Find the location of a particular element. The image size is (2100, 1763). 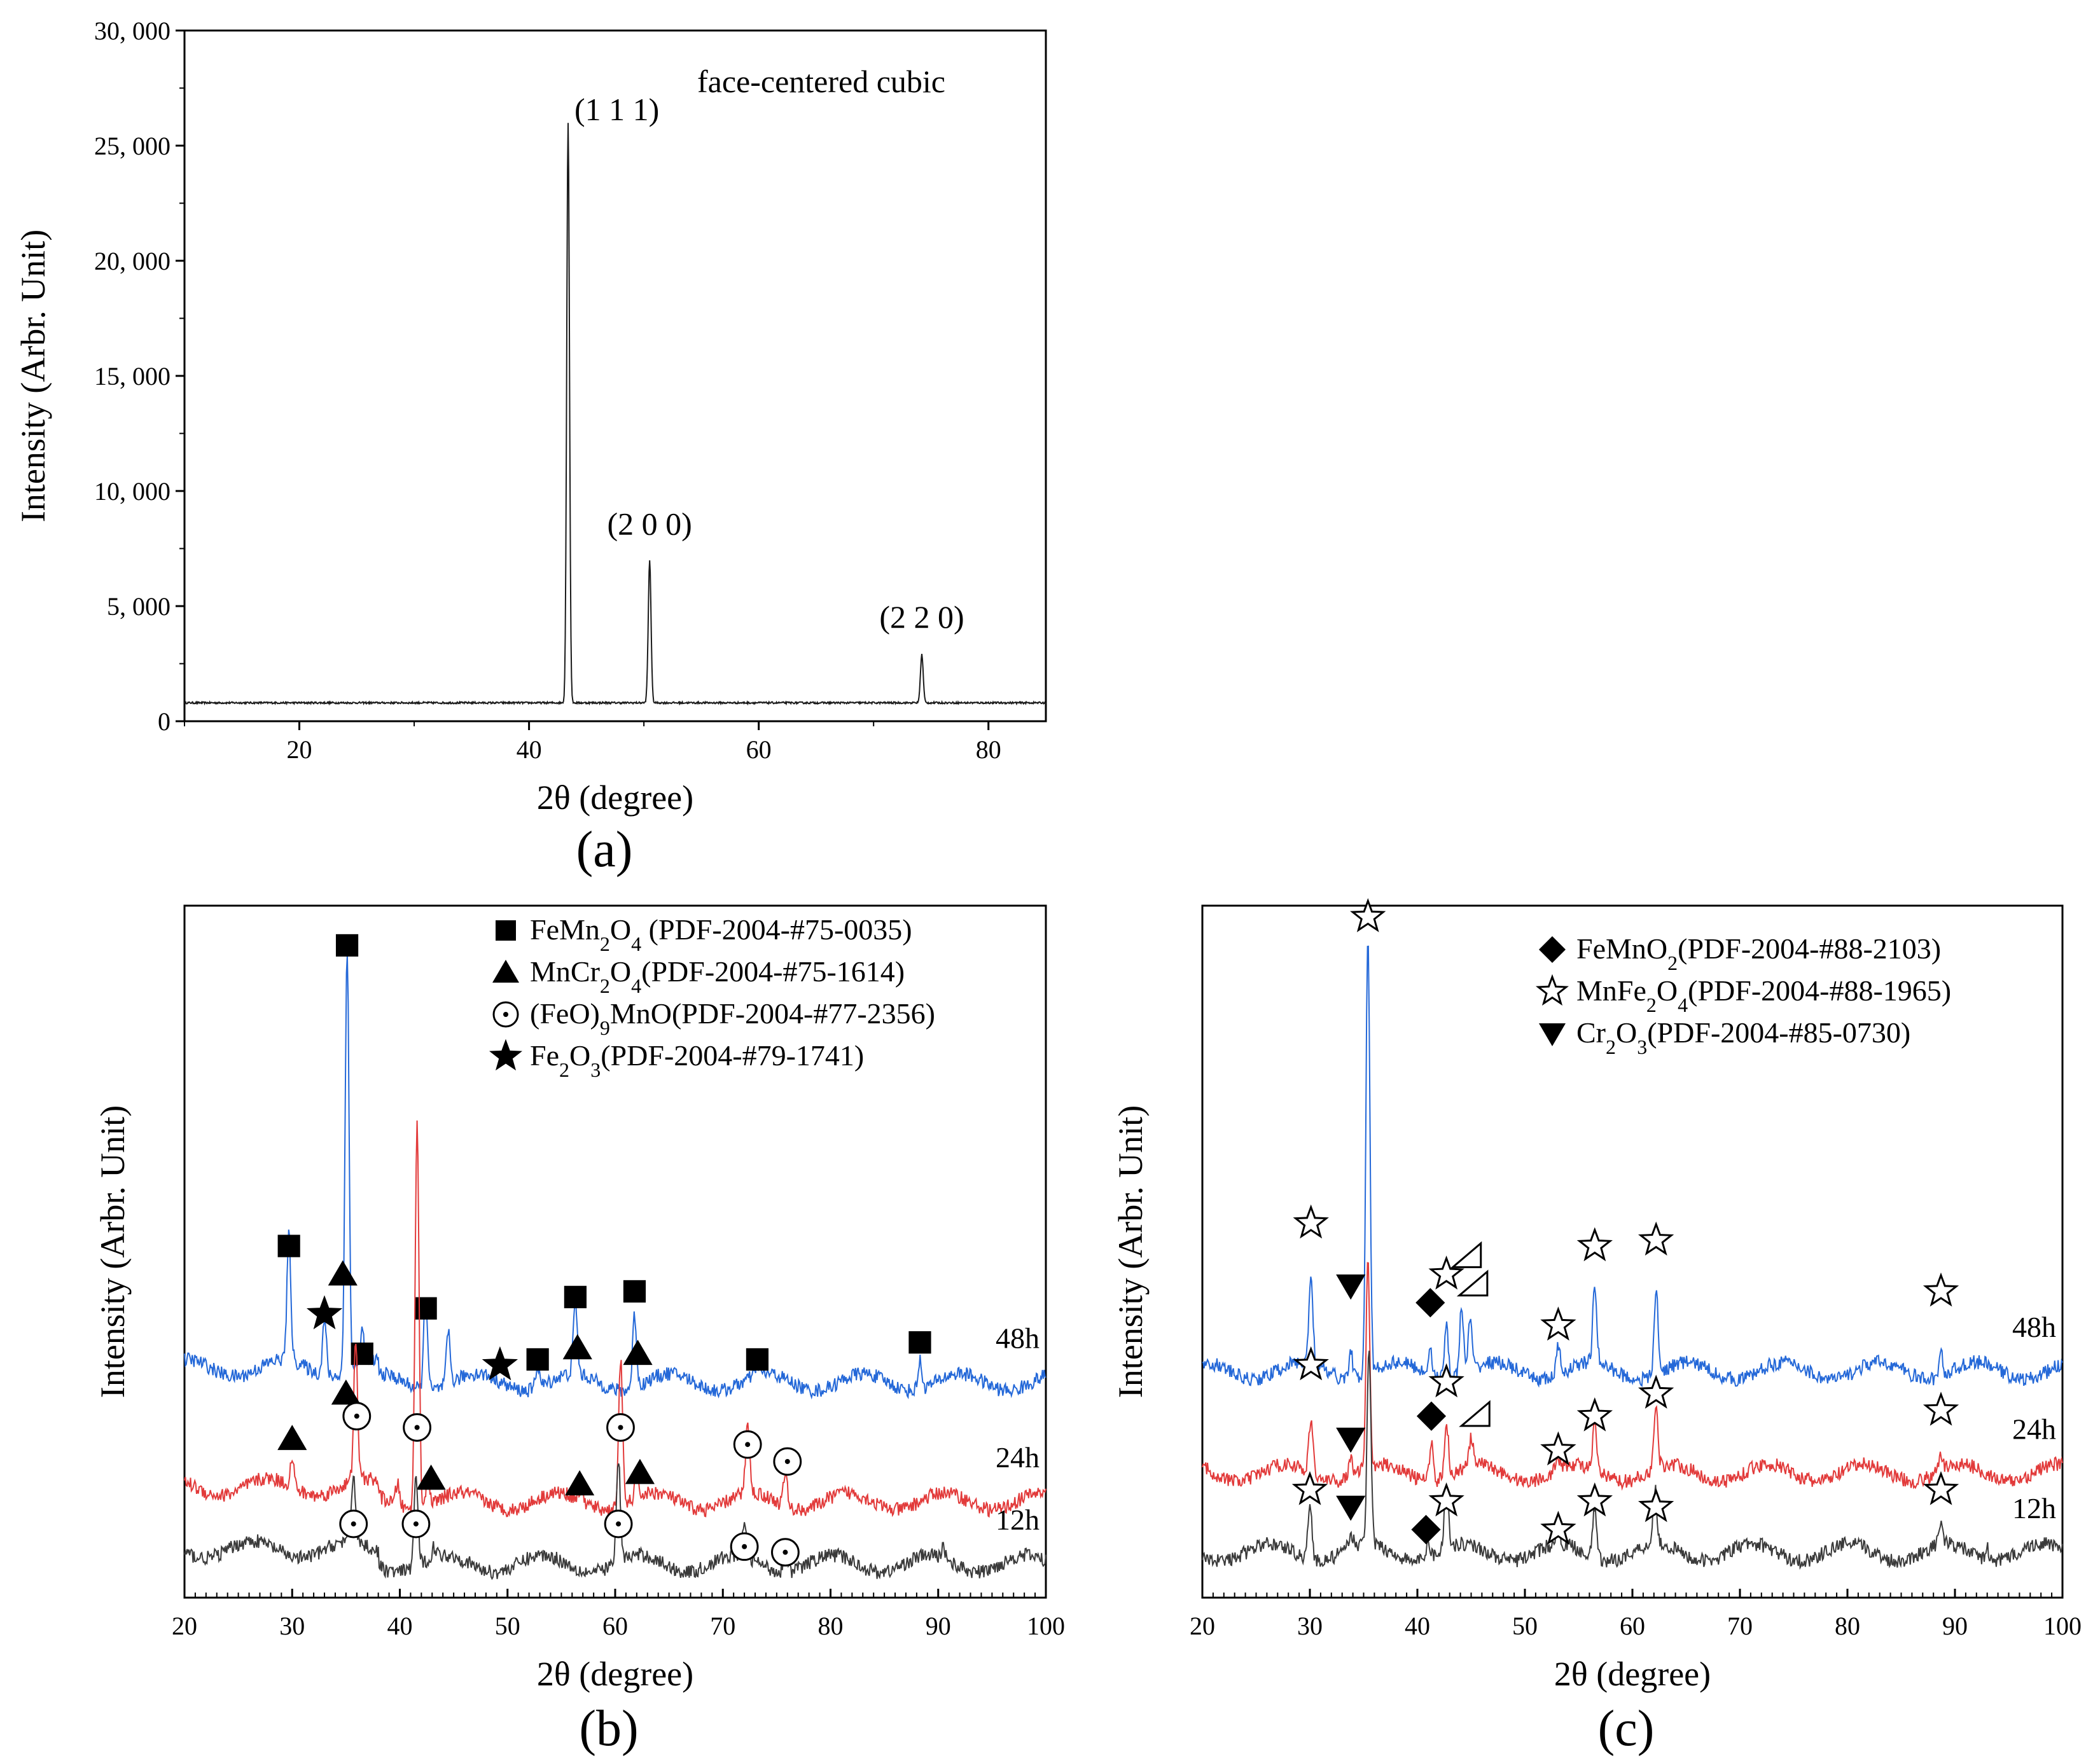

xrd-line-12h is located at coordinates (1632, 1460).